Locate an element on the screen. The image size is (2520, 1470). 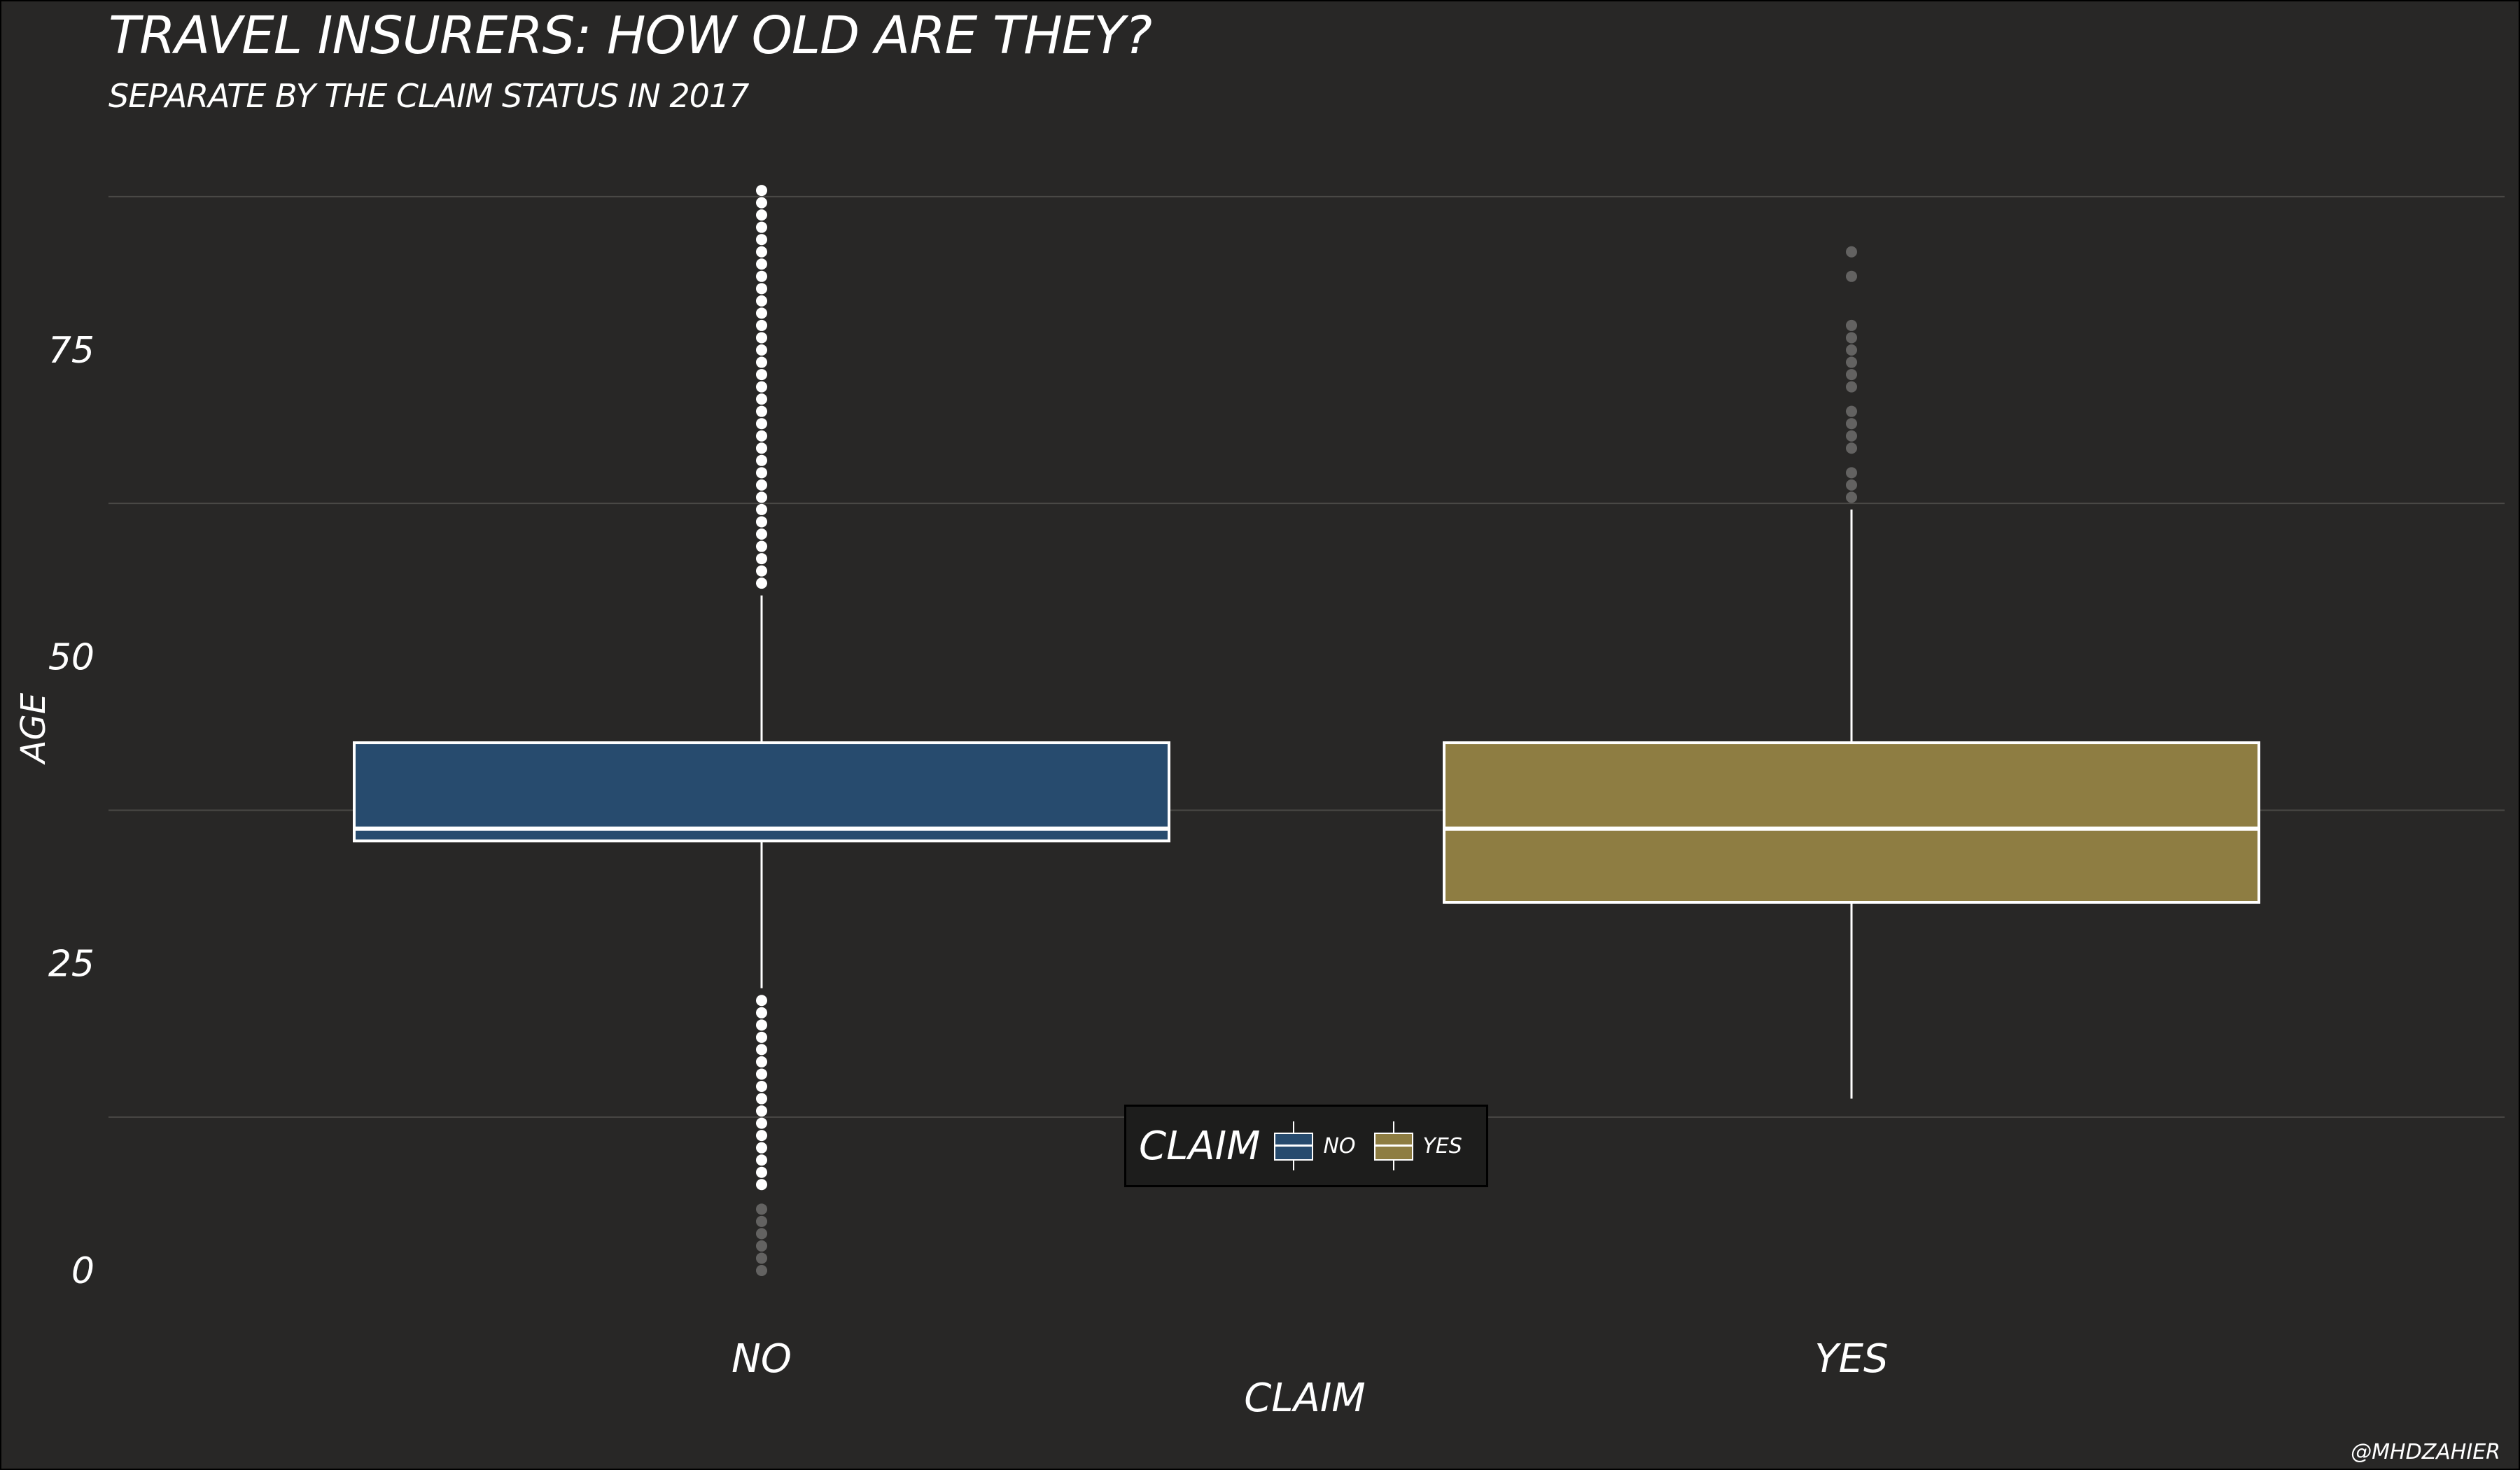
y-axis-ticks: 0 25 50 75 is located at coordinates (71, 811).